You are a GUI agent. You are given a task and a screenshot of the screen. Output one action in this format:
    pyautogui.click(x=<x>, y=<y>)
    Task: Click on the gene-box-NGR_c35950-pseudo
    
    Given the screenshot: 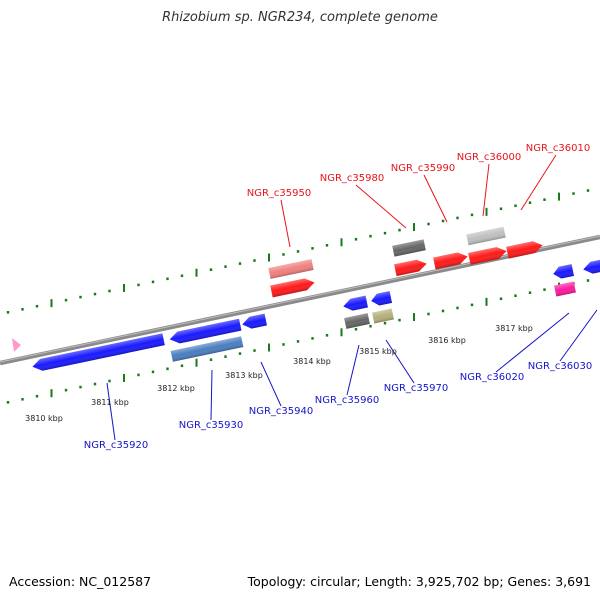 What is the action you would take?
    pyautogui.click(x=291, y=269)
    